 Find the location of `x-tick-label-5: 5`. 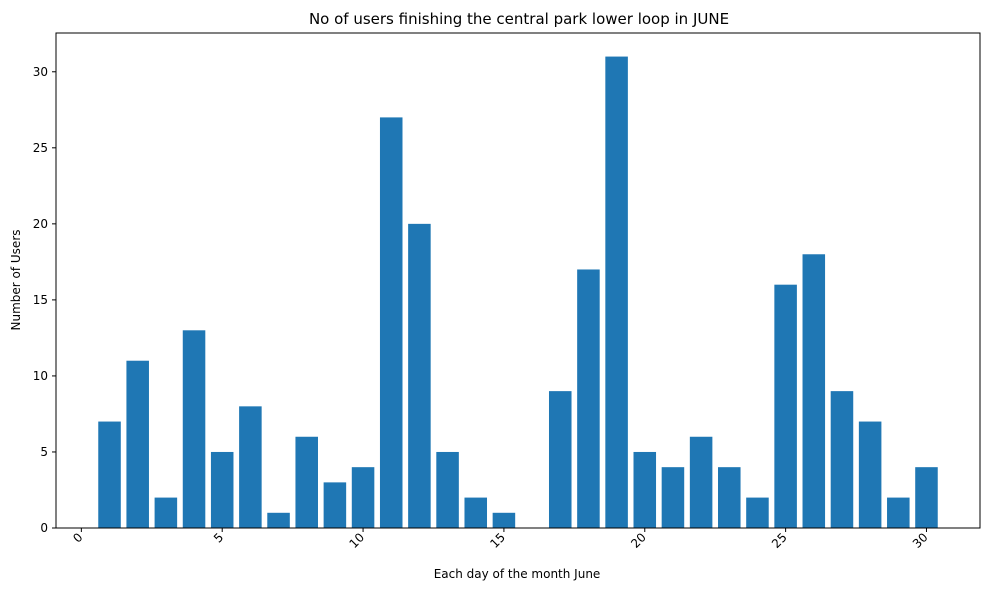

x-tick-label-5: 5 is located at coordinates (218, 537).